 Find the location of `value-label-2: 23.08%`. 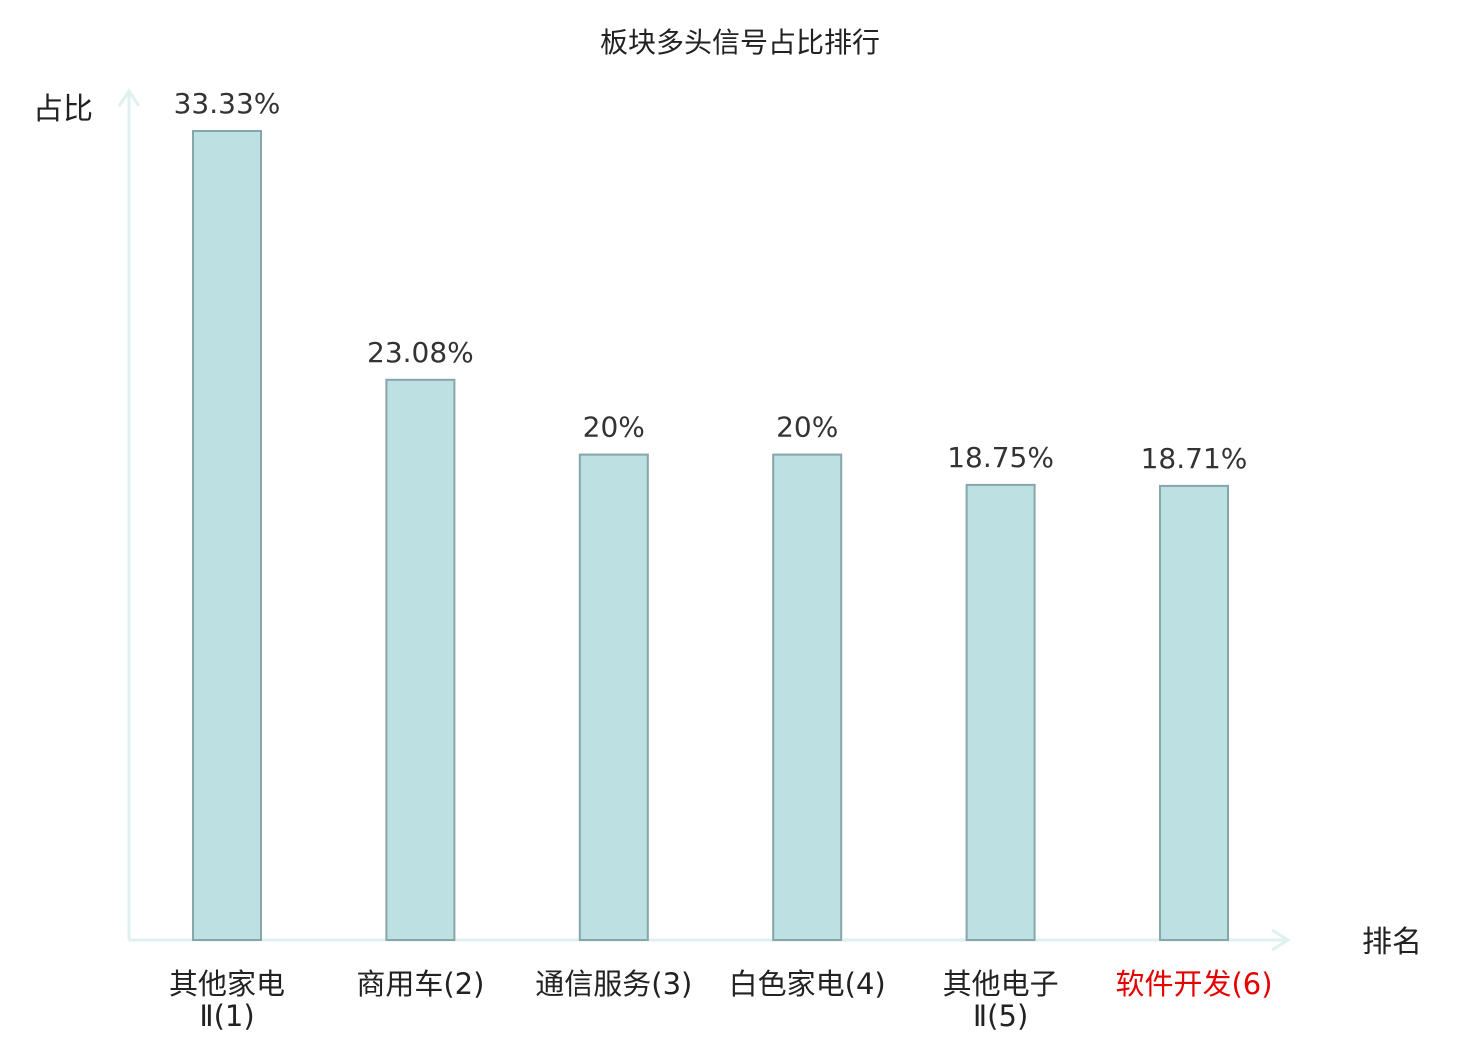

value-label-2: 23.08% is located at coordinates (420, 352).